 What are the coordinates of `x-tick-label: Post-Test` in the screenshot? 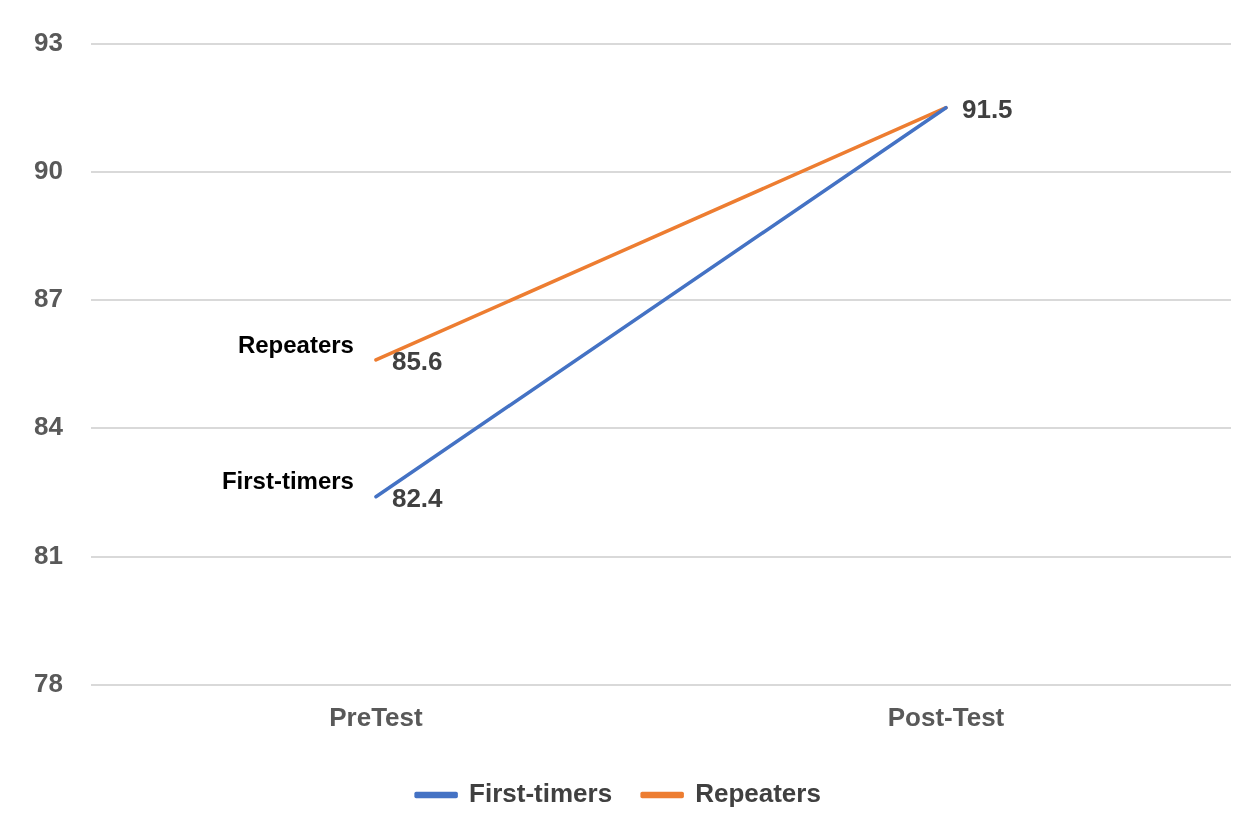 It's located at (946, 716).